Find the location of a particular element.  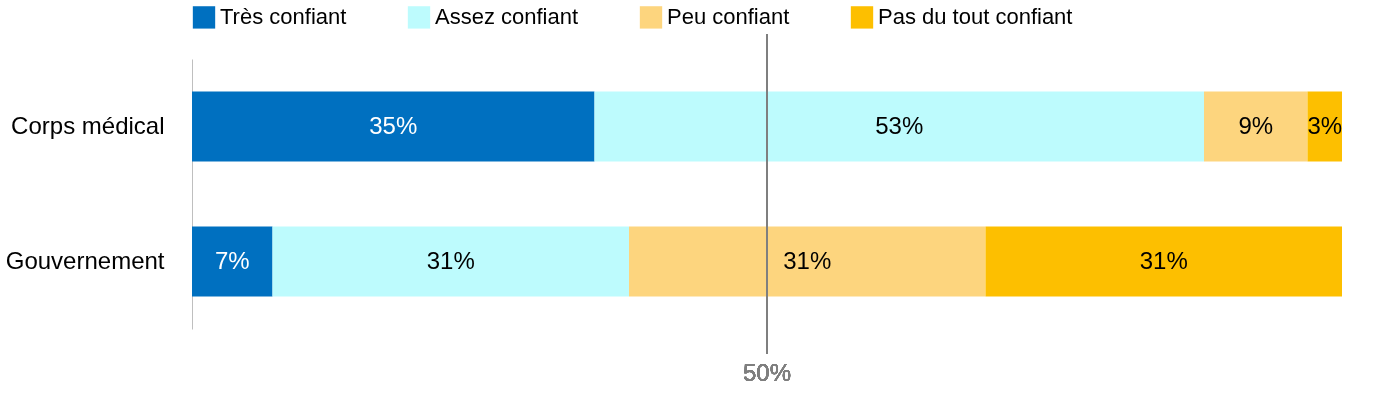

legend-label: Assez confiant is located at coordinates (507, 17).